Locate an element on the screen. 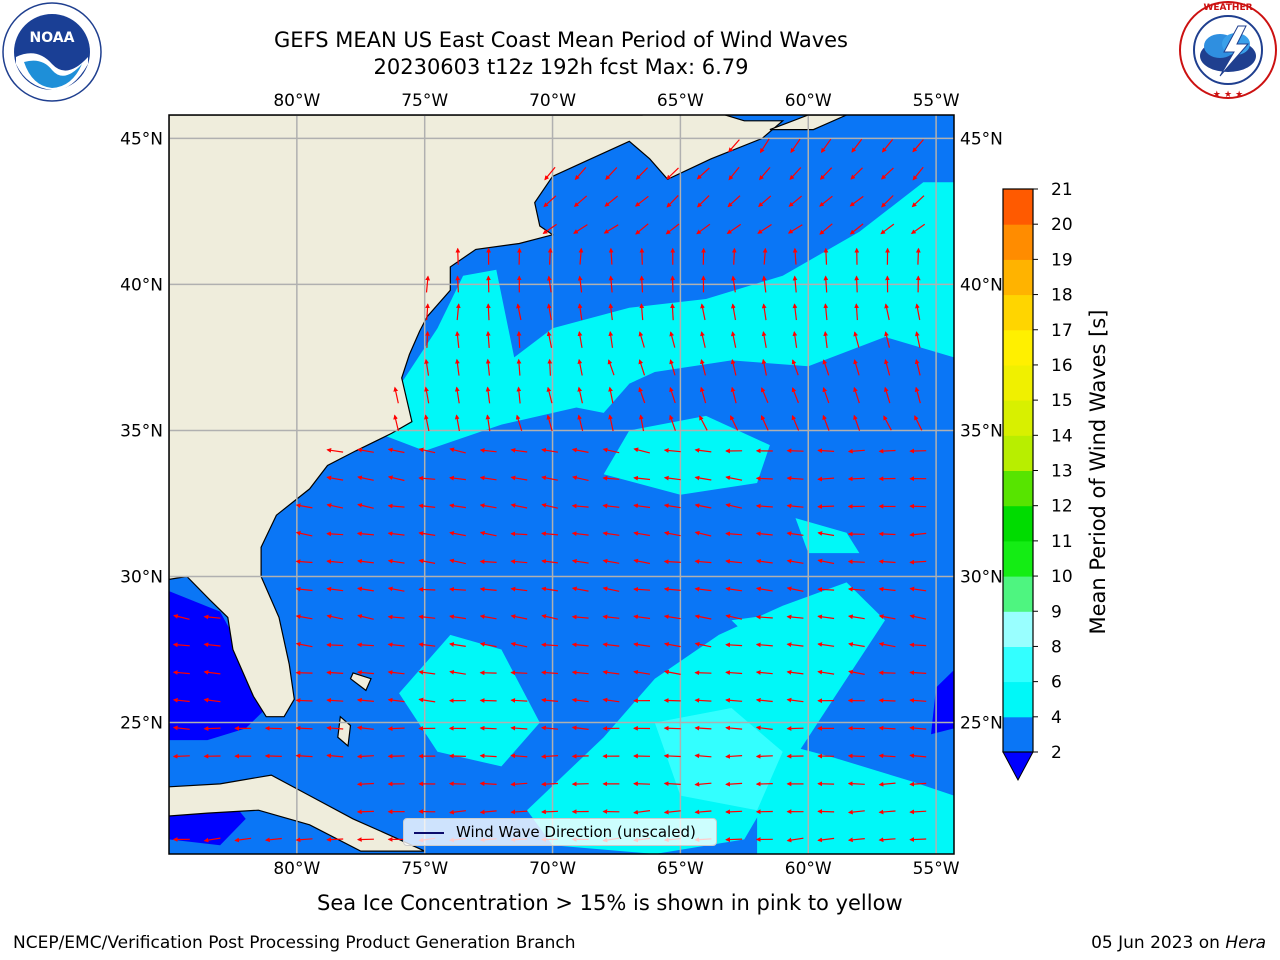 This screenshot has height=960, width=1280. colorbar-tick-label: 16 is located at coordinates (1062, 366).